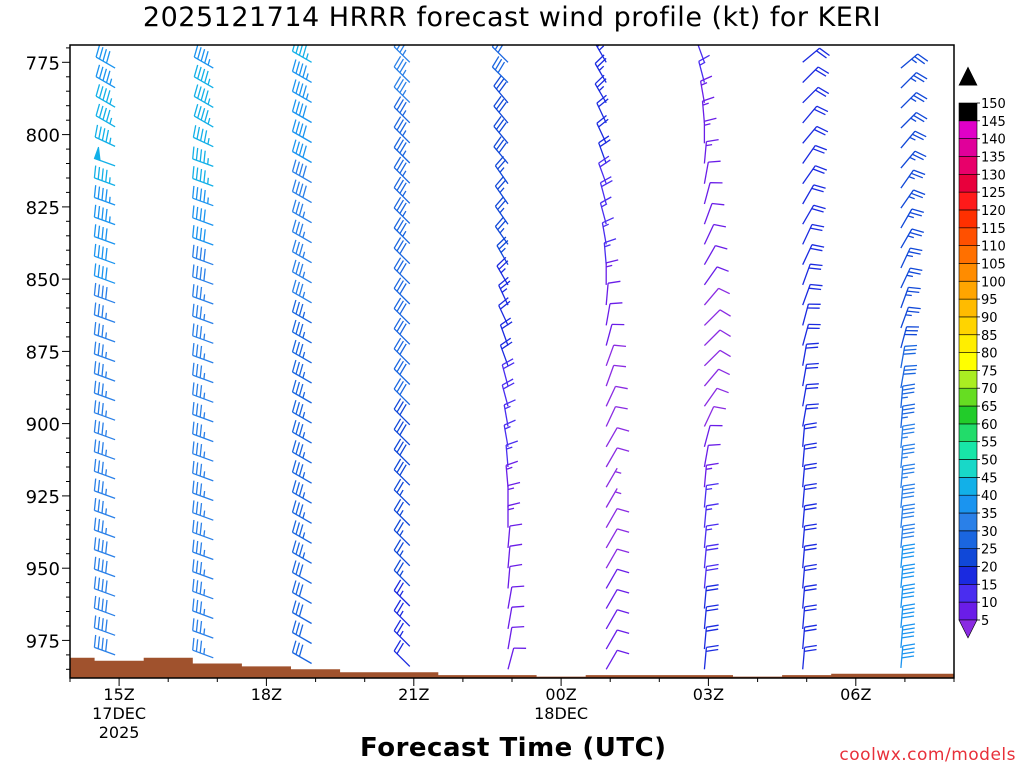 This screenshot has height=768, width=1024. Describe the element at coordinates (993, 247) in the screenshot. I see `colorbar-label: 110` at that location.